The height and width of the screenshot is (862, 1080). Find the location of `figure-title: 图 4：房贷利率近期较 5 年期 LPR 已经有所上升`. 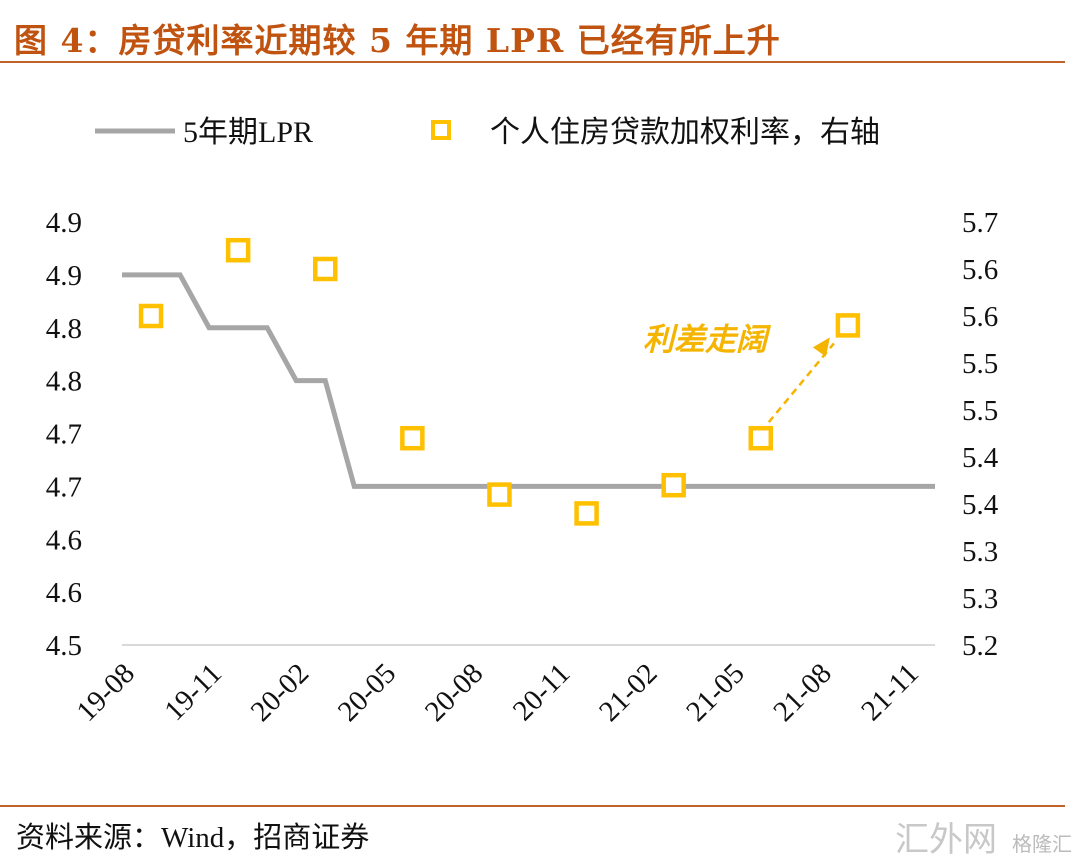

figure-title: 图 4：房贷利率近期较 5 年期 LPR 已经有所上升 is located at coordinates (397, 40).